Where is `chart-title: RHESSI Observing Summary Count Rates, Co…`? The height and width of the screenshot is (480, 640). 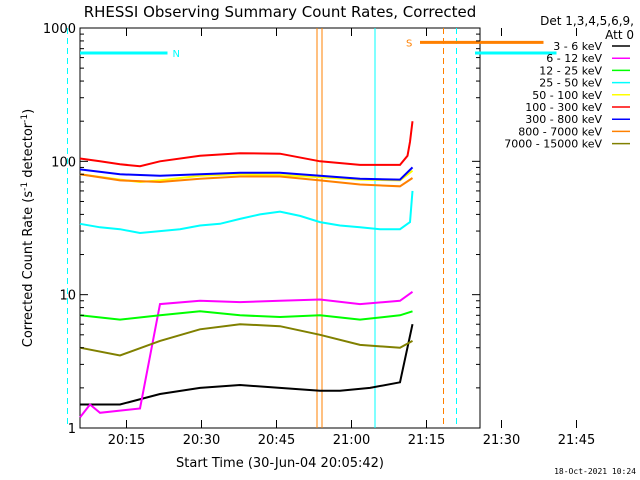 chart-title: RHESSI Observing Summary Count Rates, Co… is located at coordinates (280, 12).